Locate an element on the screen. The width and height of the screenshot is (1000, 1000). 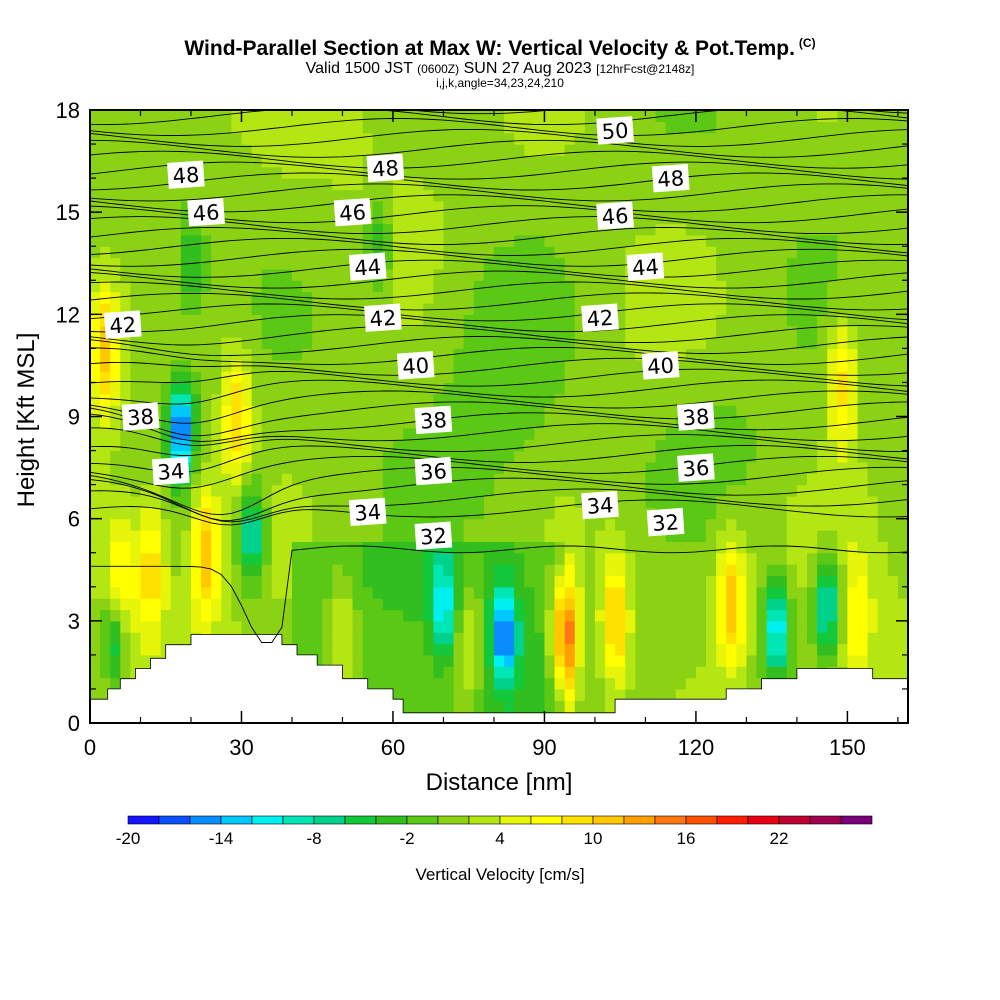
theta-label: 38 is located at coordinates (433, 420).